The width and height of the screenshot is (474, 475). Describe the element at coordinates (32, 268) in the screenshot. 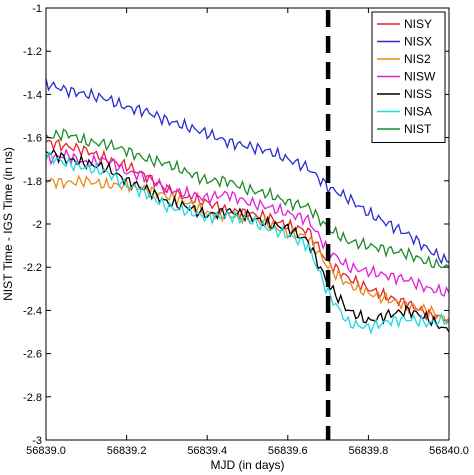

I see `y-tick-label: -2.2` at that location.